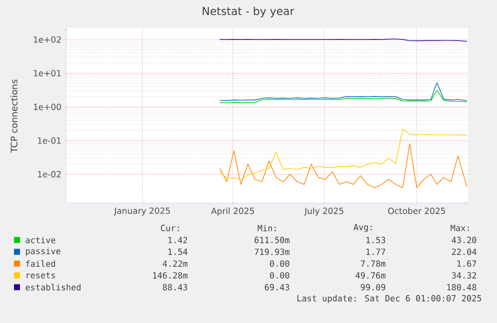 The image size is (497, 323). I want to click on text: 99.09, so click(373, 287).